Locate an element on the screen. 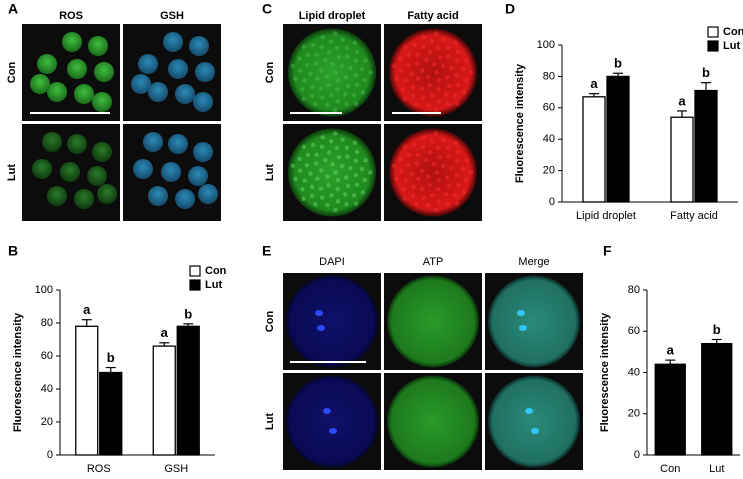 The height and width of the screenshot is (479, 743). column-label: DAPI is located at coordinates (332, 262).